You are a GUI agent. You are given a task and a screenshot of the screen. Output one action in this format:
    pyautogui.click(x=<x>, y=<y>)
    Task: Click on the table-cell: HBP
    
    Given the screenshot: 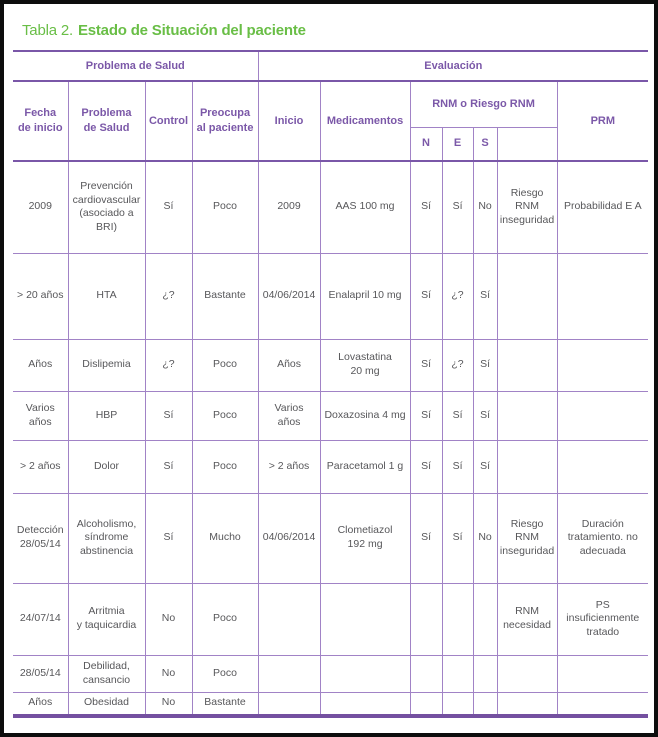 What is the action you would take?
    pyautogui.click(x=106, y=415)
    